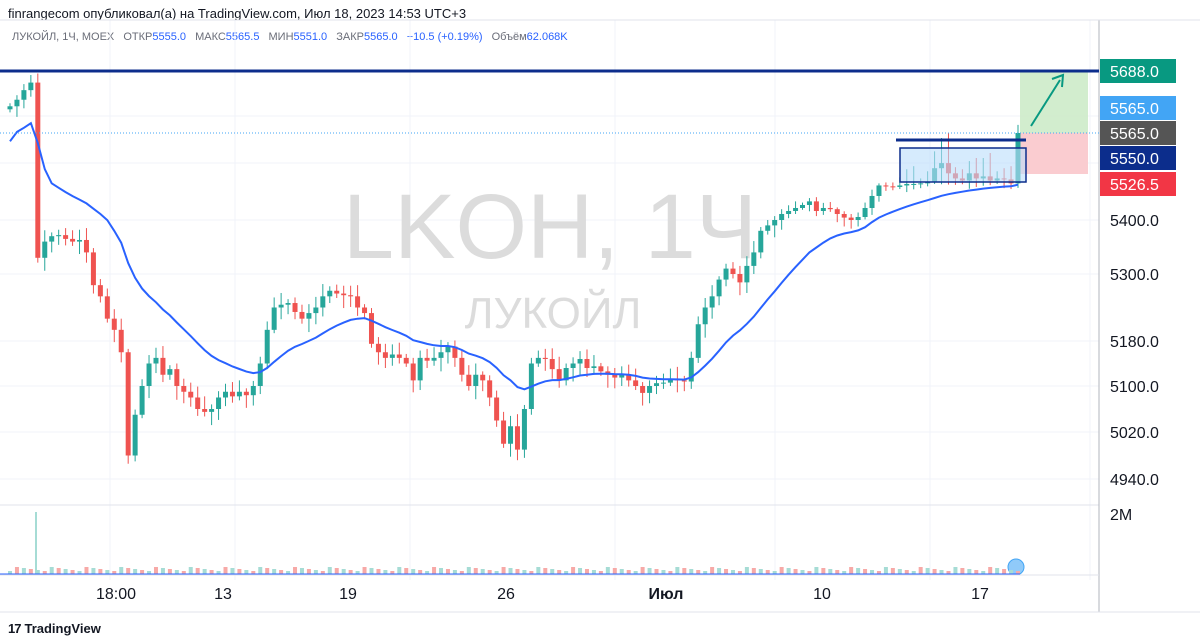 The height and width of the screenshot is (644, 1200). I want to click on target-arrow-shaft, so click(1045, 103).